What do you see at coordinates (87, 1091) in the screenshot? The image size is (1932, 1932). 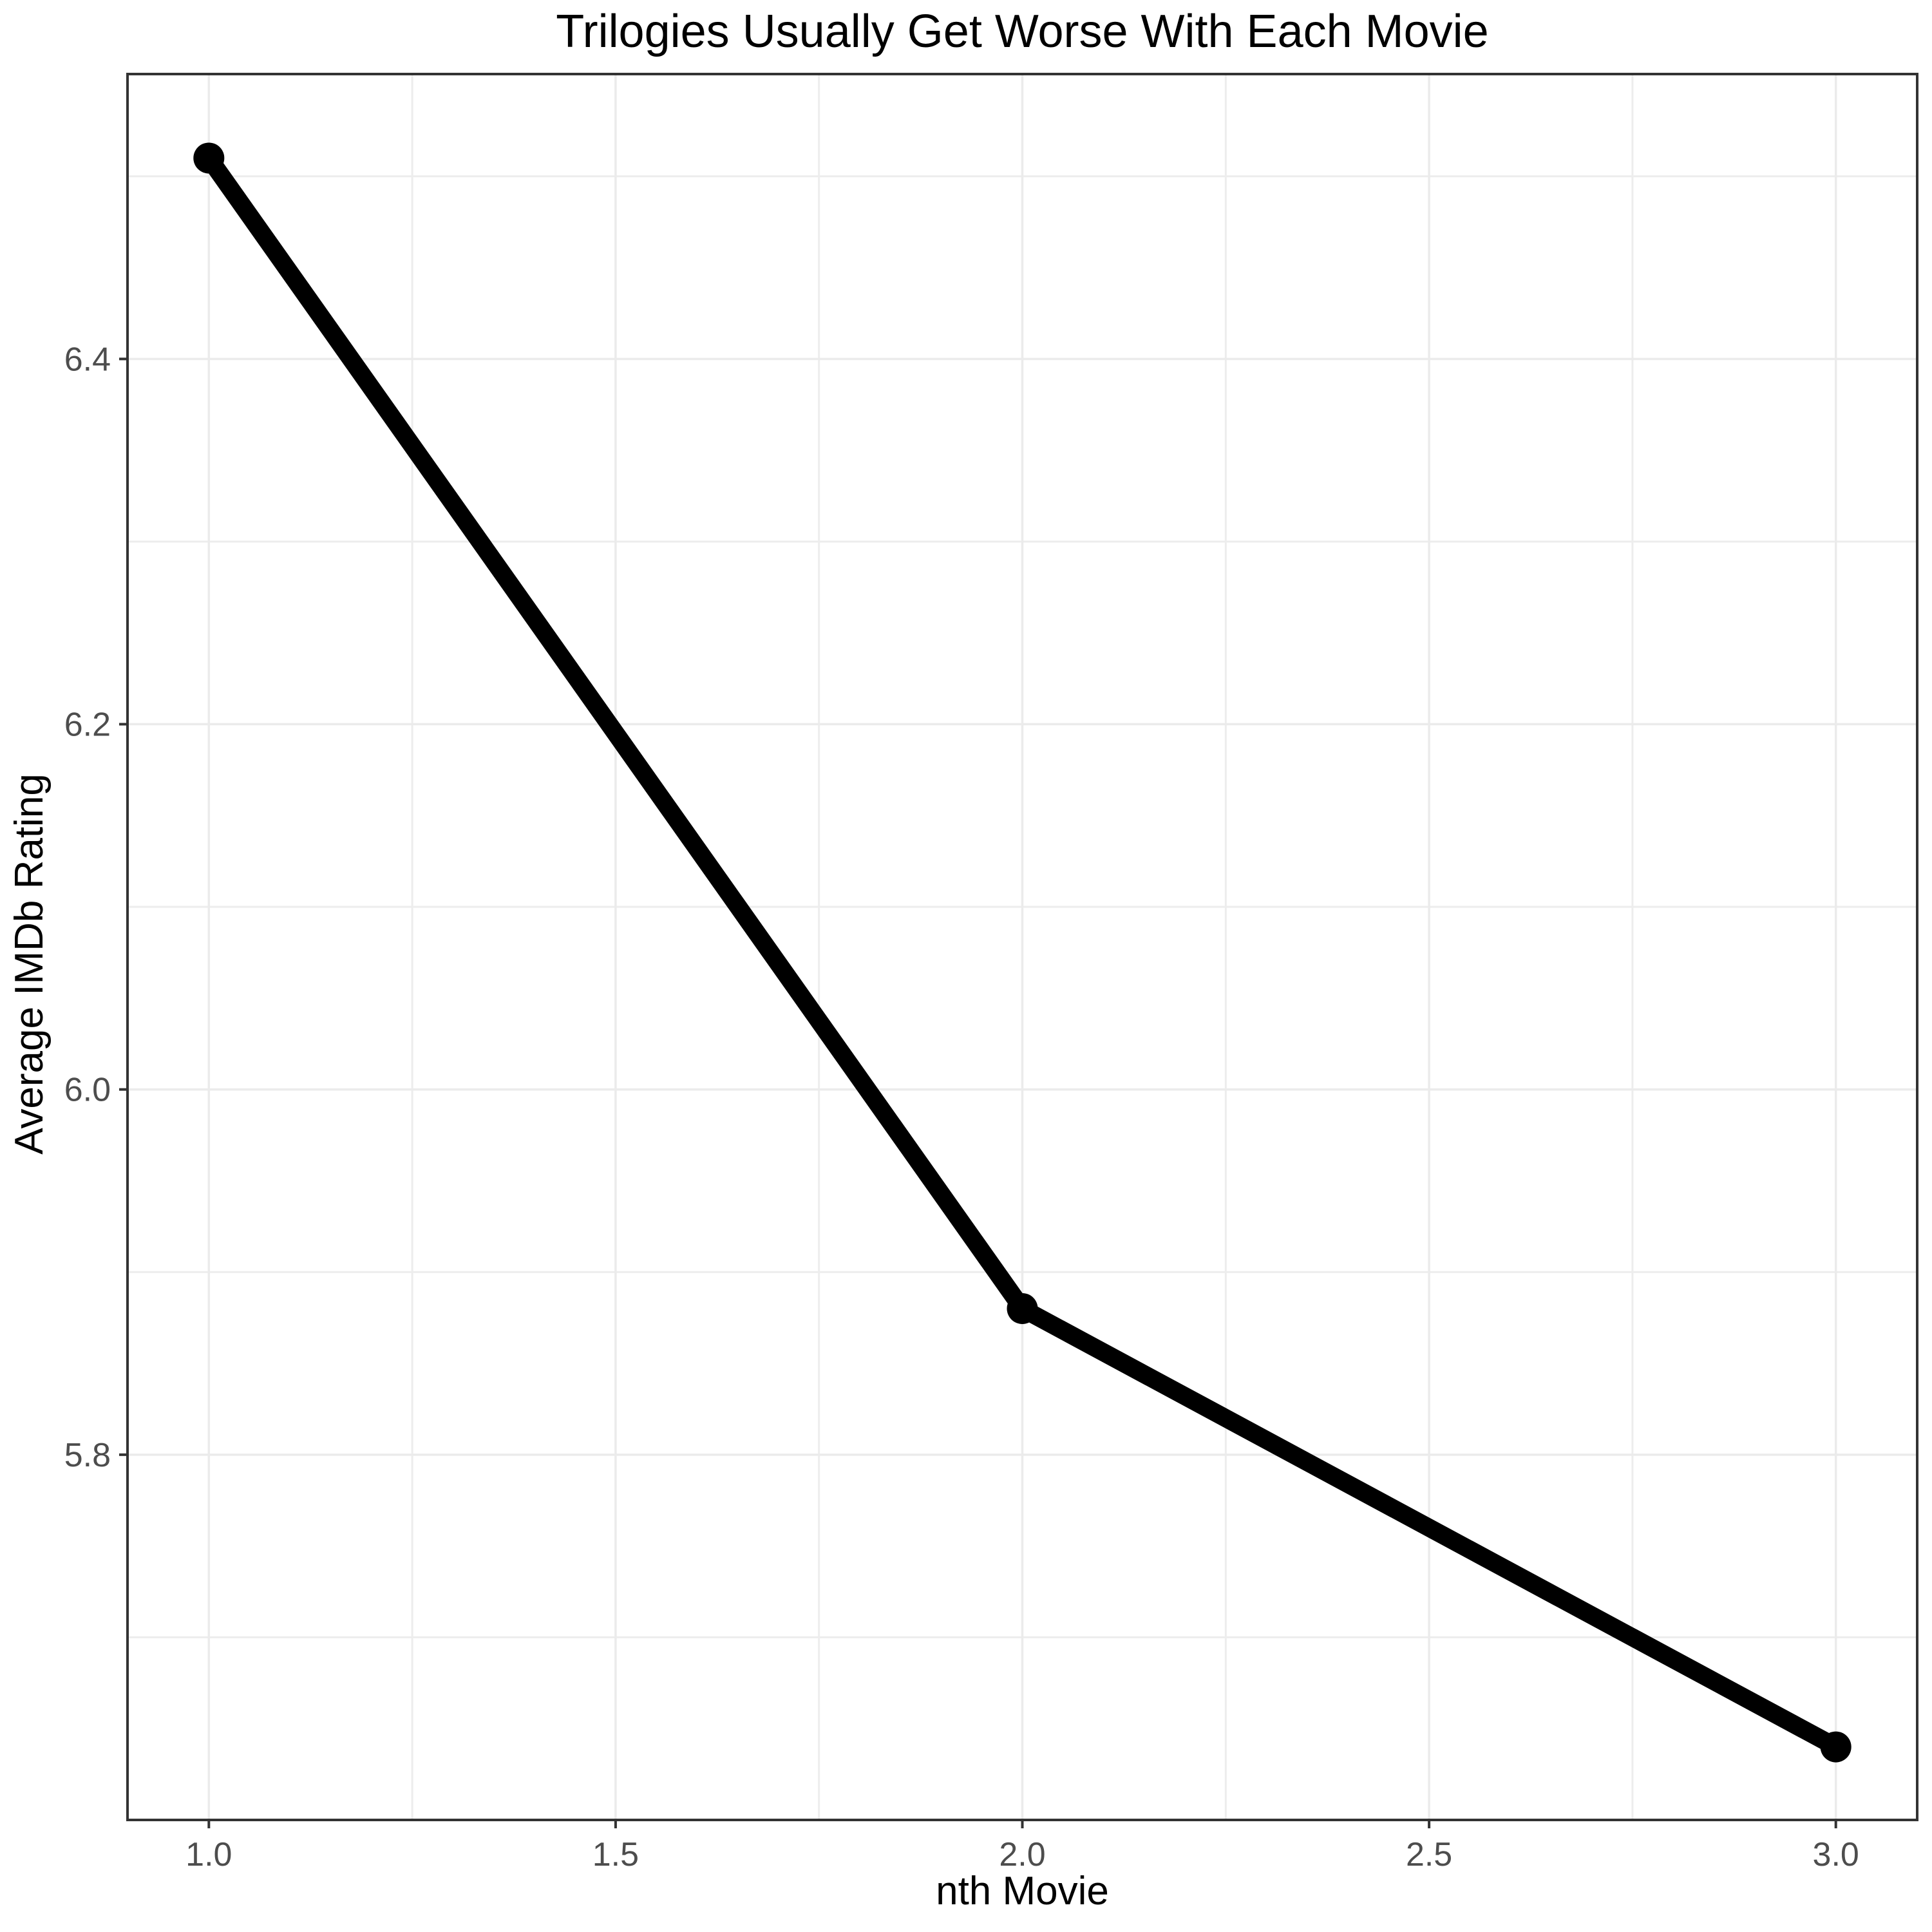 I see `y-tick-label: 6.0` at bounding box center [87, 1091].